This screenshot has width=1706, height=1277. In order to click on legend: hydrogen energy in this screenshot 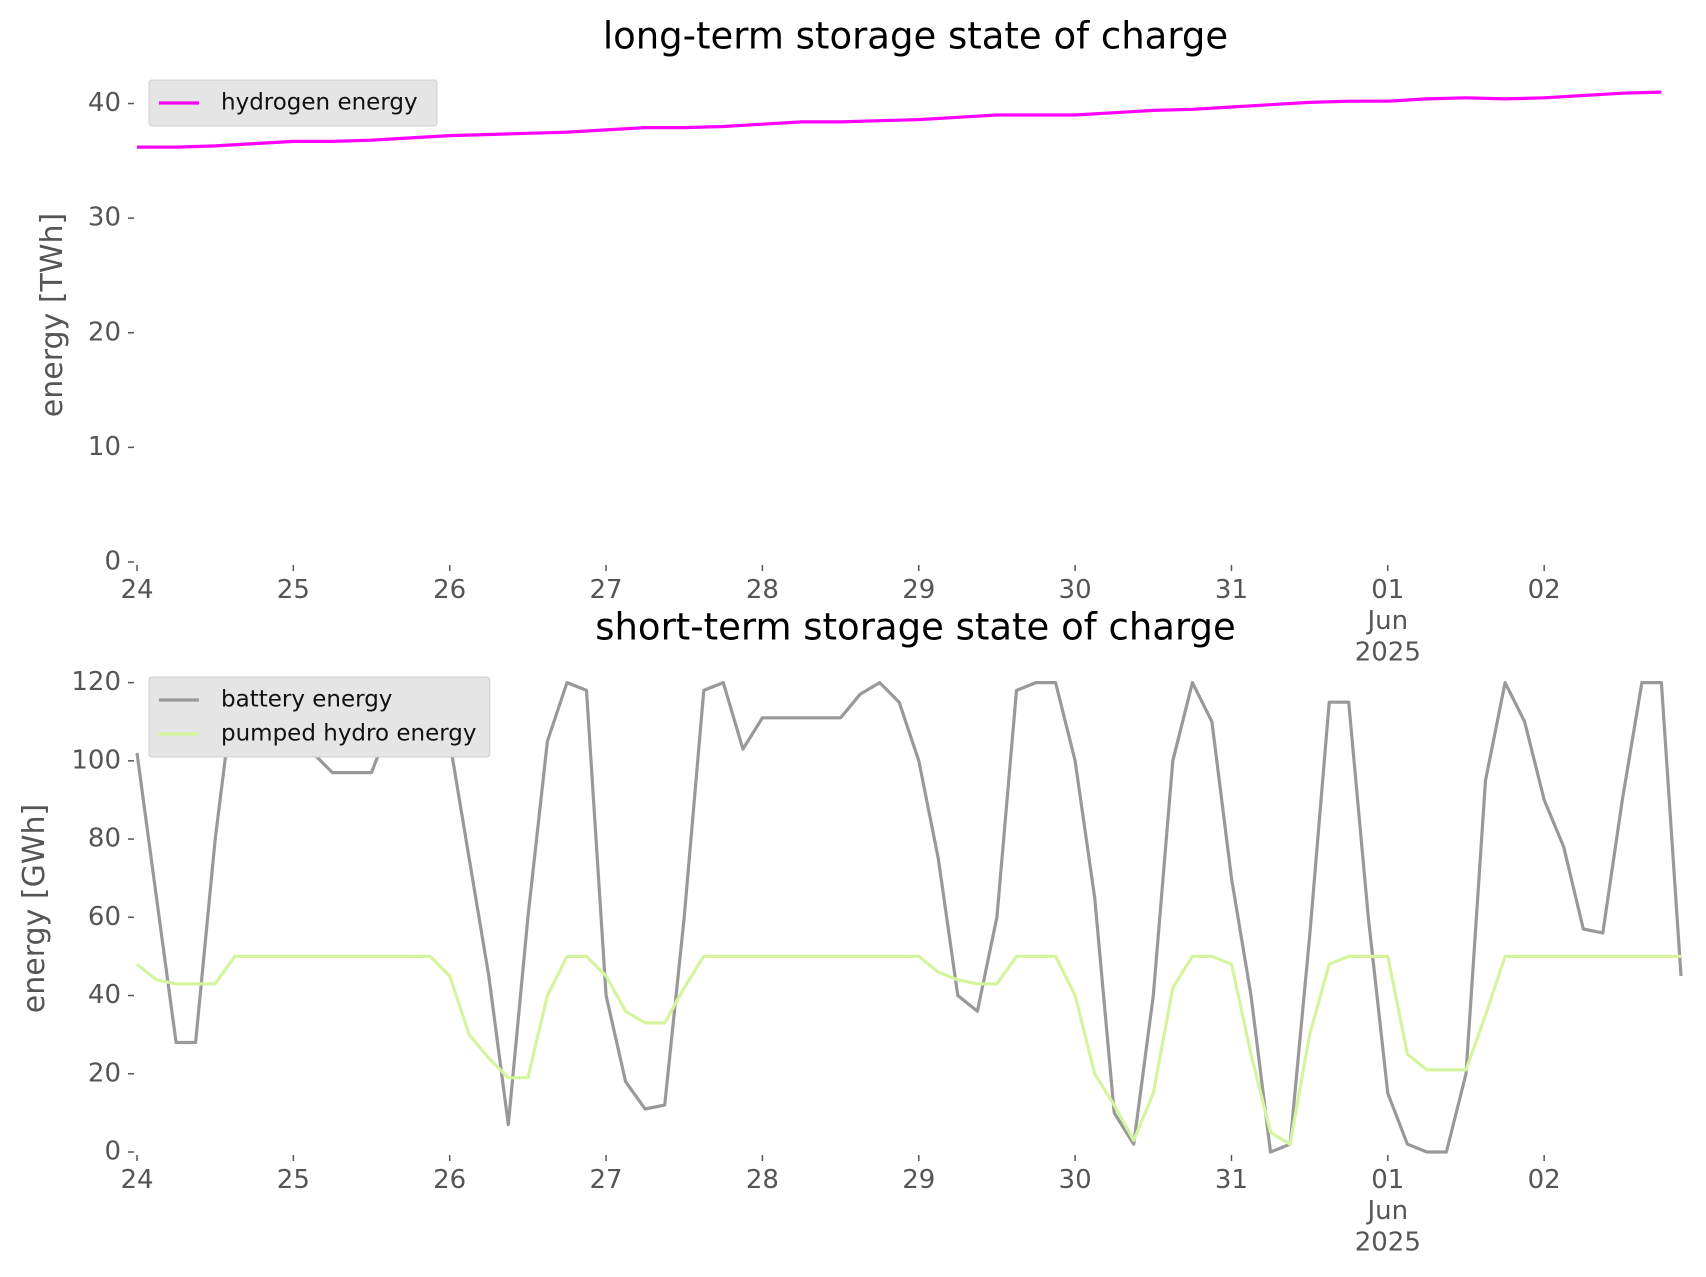, I will do `click(293, 103)`.